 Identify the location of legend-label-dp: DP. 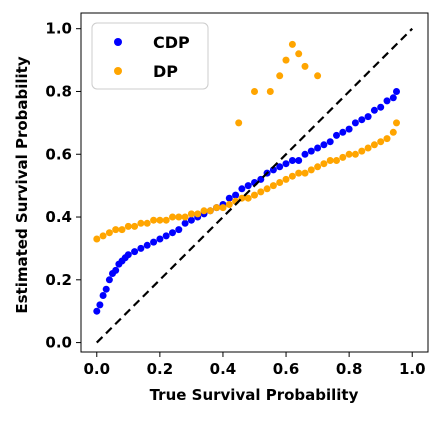
(165, 71).